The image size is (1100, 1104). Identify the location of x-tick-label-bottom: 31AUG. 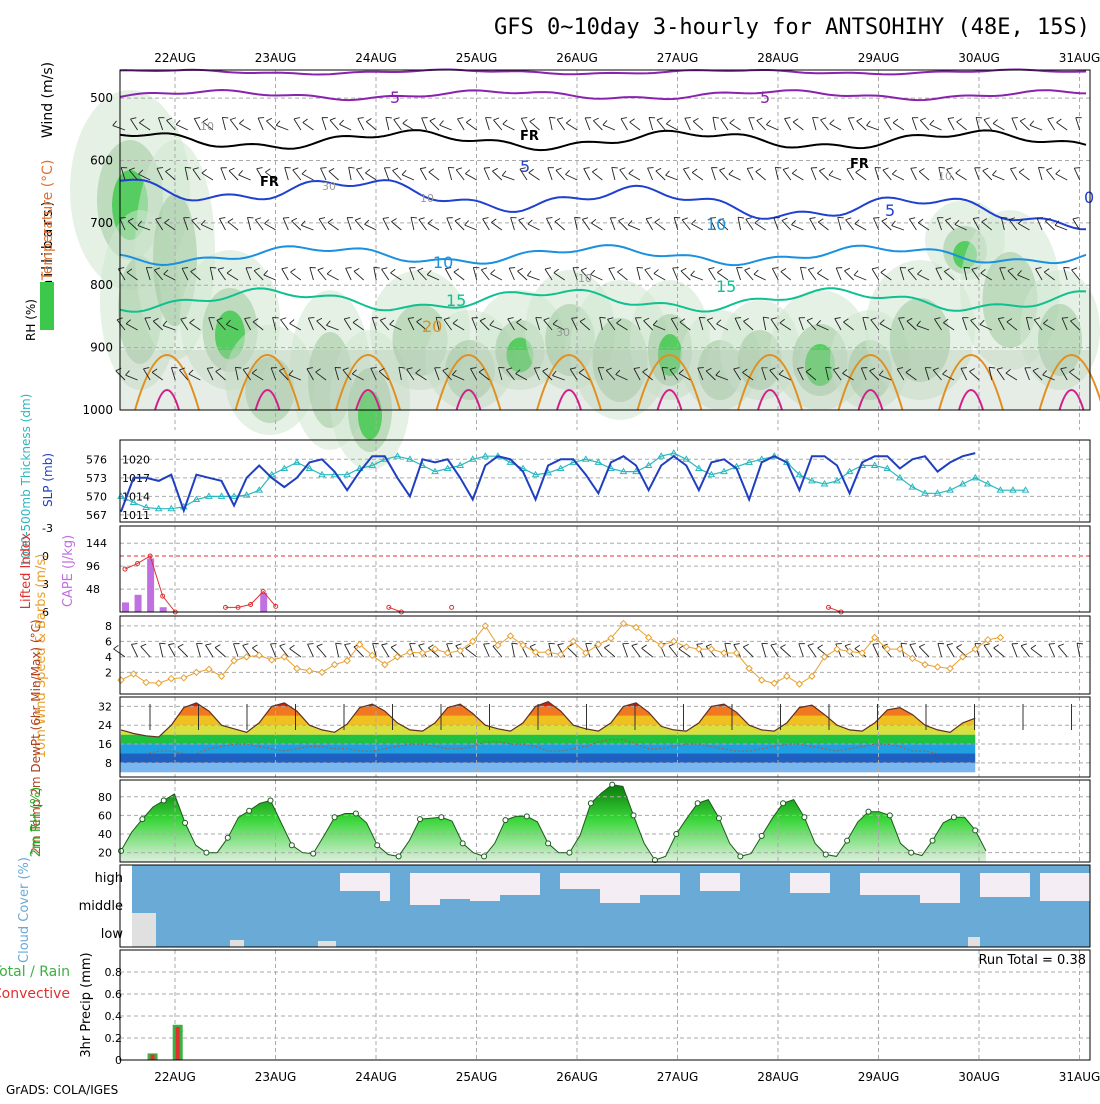
(1079, 1077).